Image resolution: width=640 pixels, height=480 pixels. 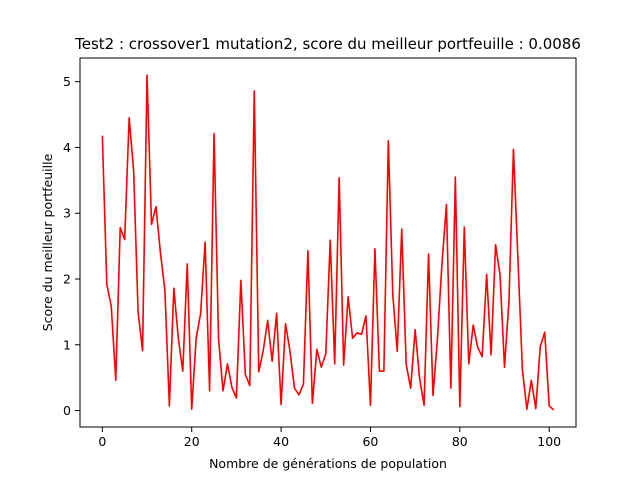 I want to click on y-tick-label: 4, so click(x=67, y=147).